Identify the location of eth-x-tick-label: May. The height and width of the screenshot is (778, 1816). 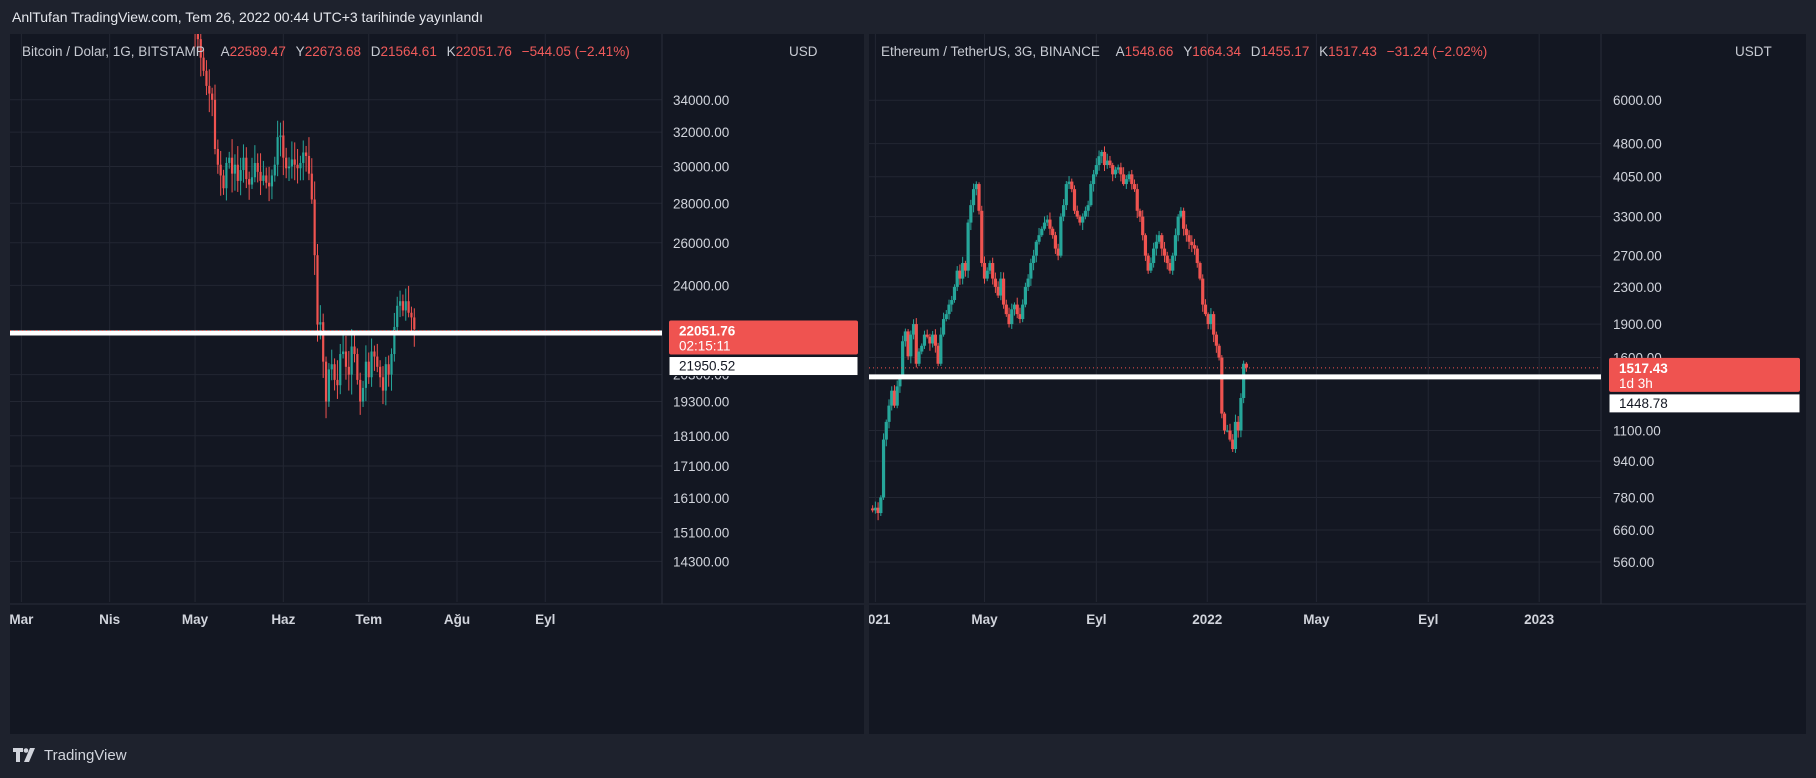
(1316, 619).